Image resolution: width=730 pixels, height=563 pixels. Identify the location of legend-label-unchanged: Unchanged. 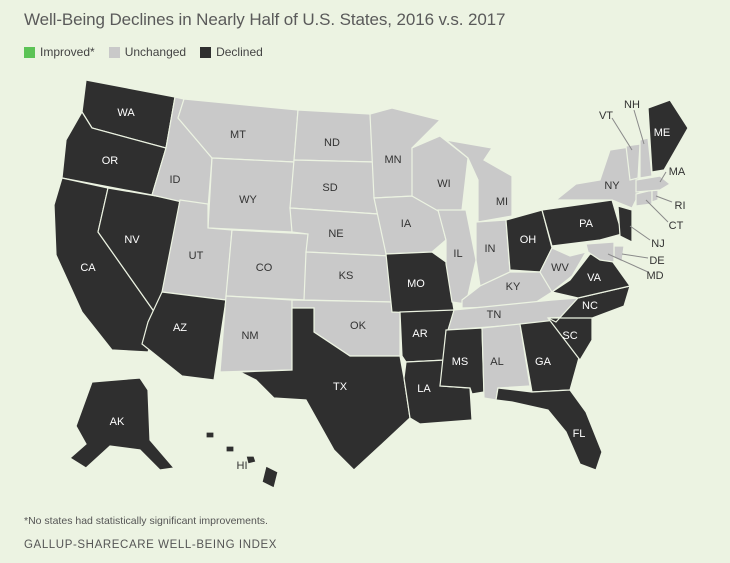
(155, 52).